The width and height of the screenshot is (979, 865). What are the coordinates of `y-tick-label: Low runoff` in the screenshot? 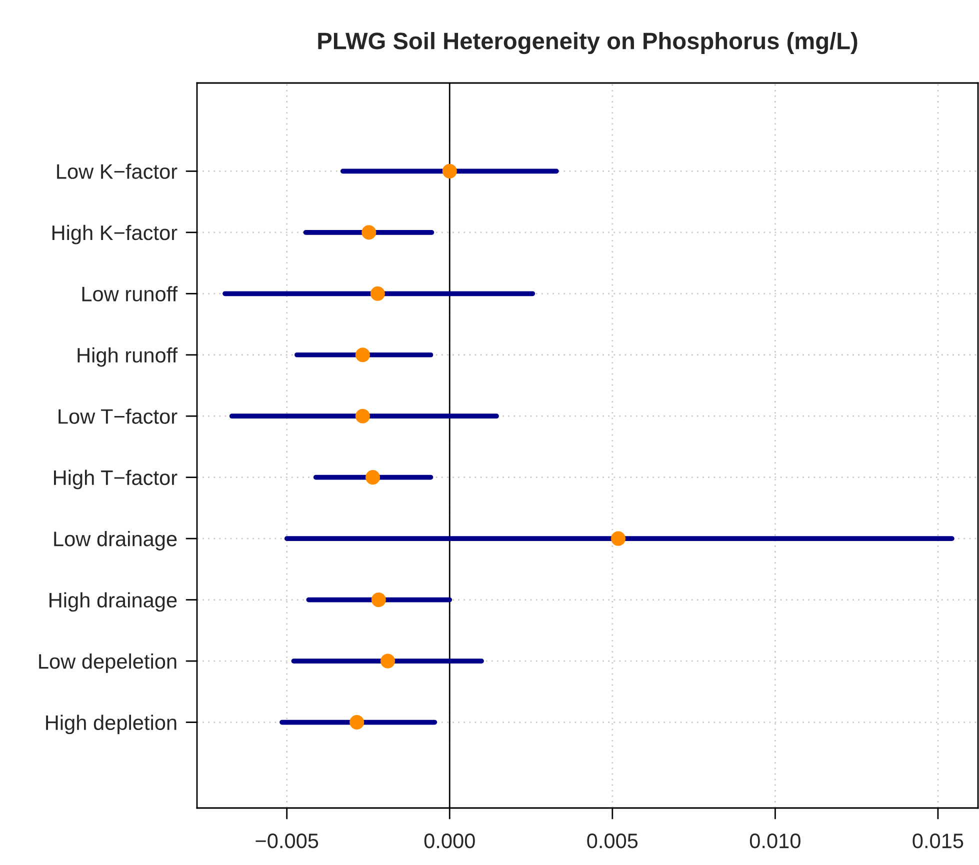 It's located at (130, 294).